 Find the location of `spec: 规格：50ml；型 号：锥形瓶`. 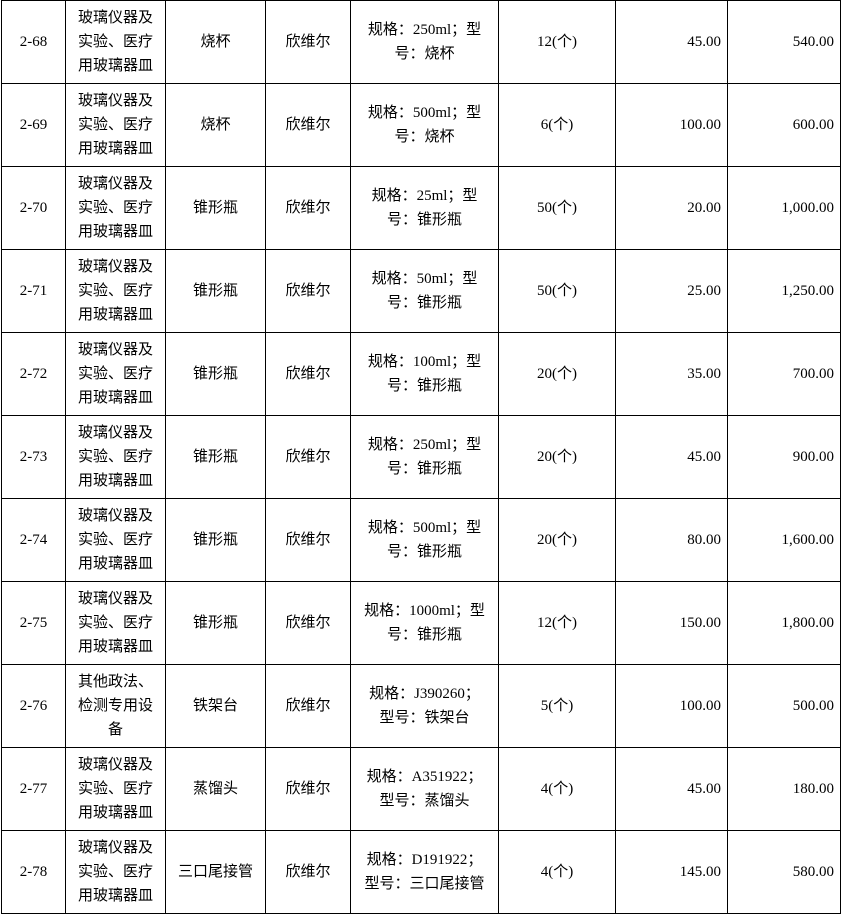

spec: 规格：50ml；型 号：锥形瓶 is located at coordinates (424, 291).